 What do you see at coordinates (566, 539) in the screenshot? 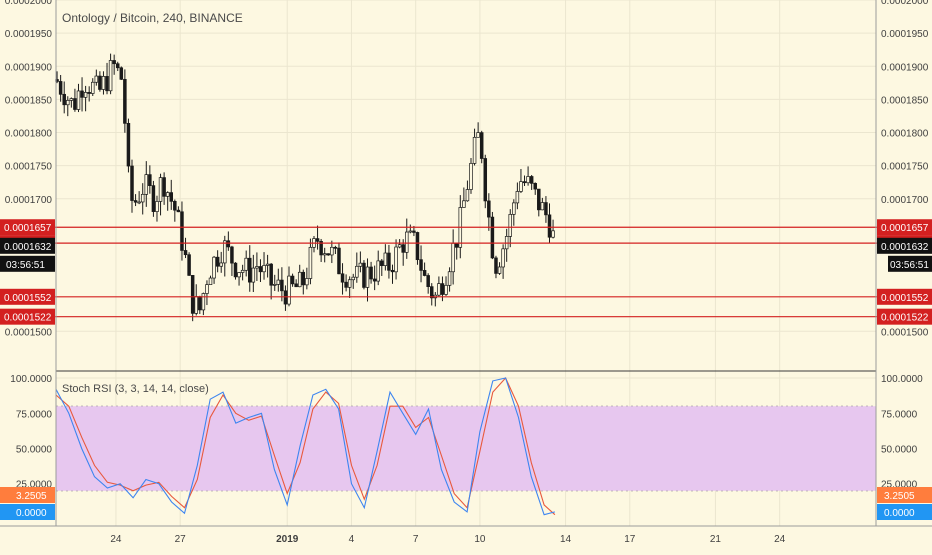
I see `time-tick-label: 14` at bounding box center [566, 539].